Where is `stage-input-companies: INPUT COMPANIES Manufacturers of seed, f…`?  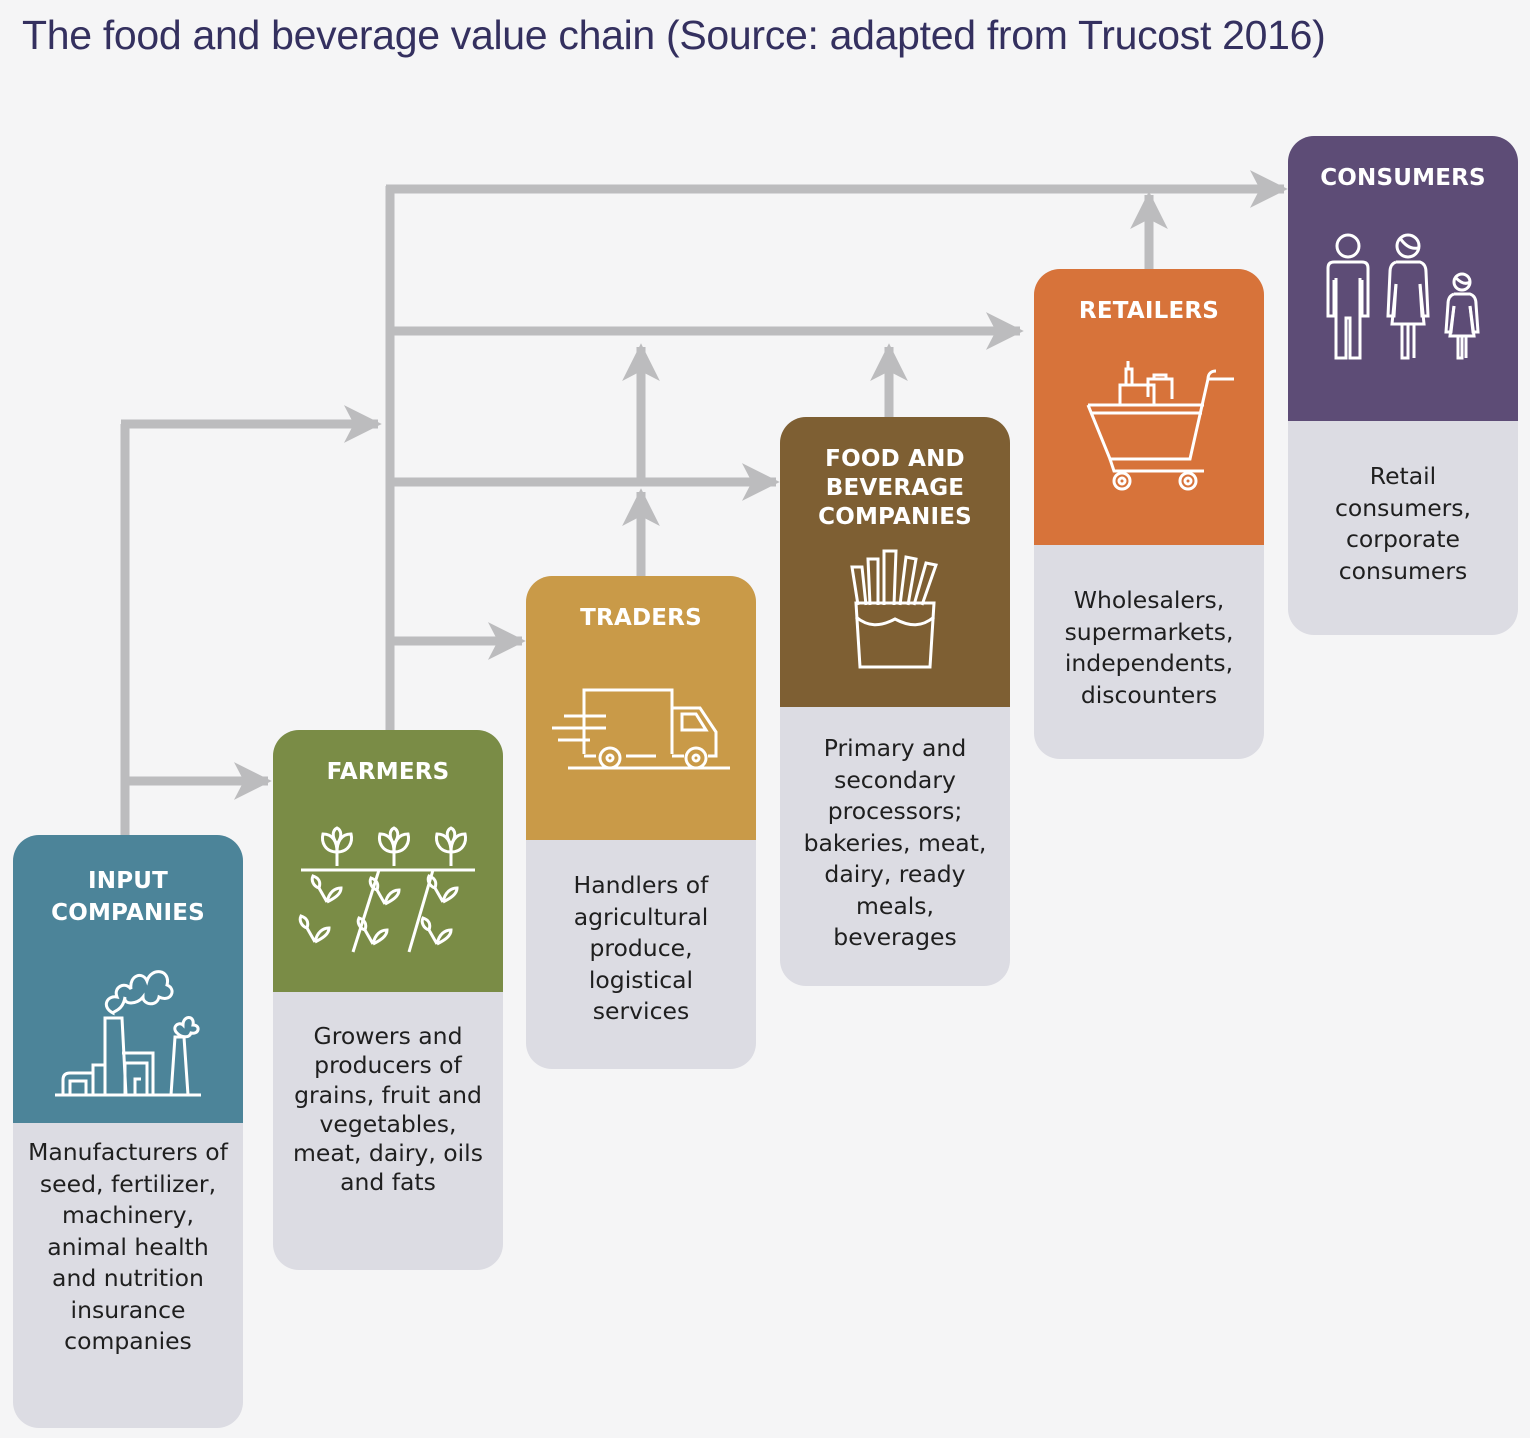 stage-input-companies: INPUT COMPANIES Manufacturers of seed, f… is located at coordinates (128, 1131).